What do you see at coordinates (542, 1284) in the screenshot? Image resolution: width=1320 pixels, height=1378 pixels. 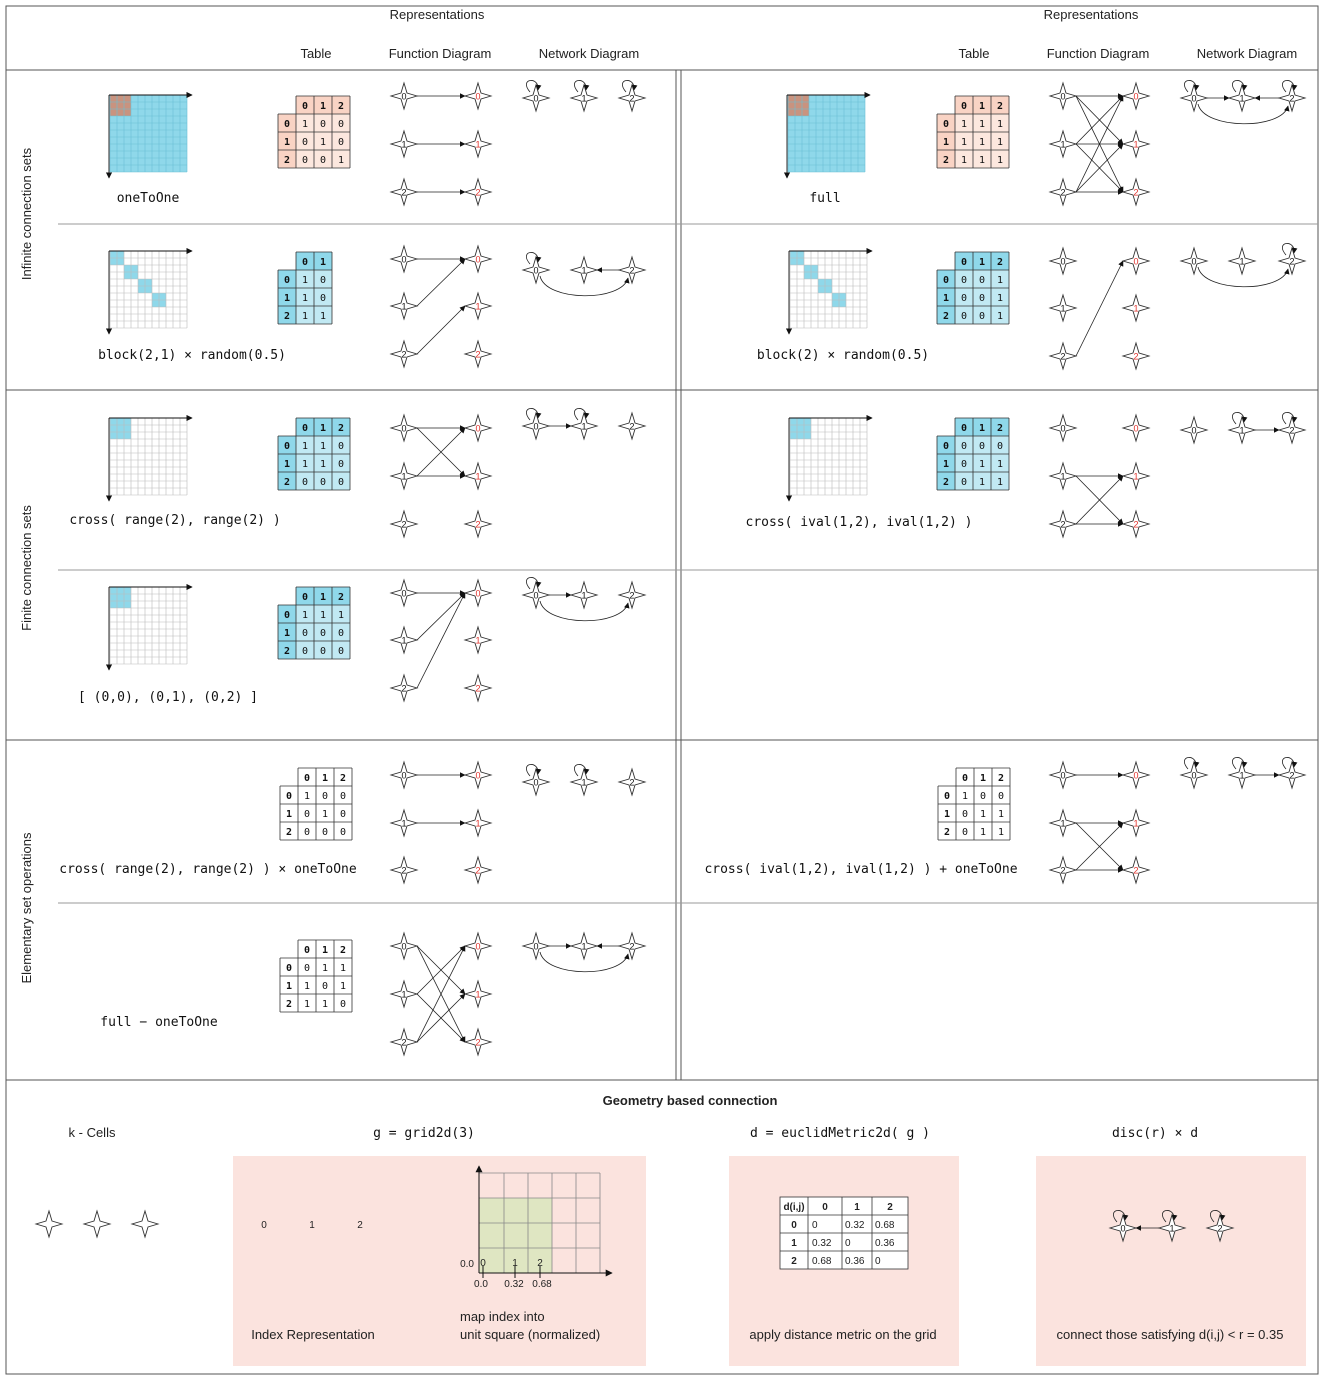 I see `plot-x-tick-2: 0.68` at bounding box center [542, 1284].